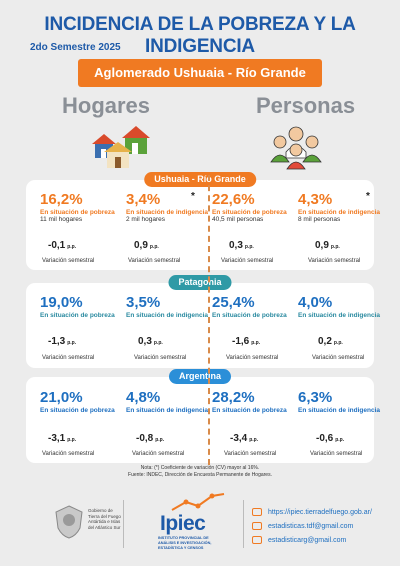  I want to click on value: 6,3%, so click(315, 397).